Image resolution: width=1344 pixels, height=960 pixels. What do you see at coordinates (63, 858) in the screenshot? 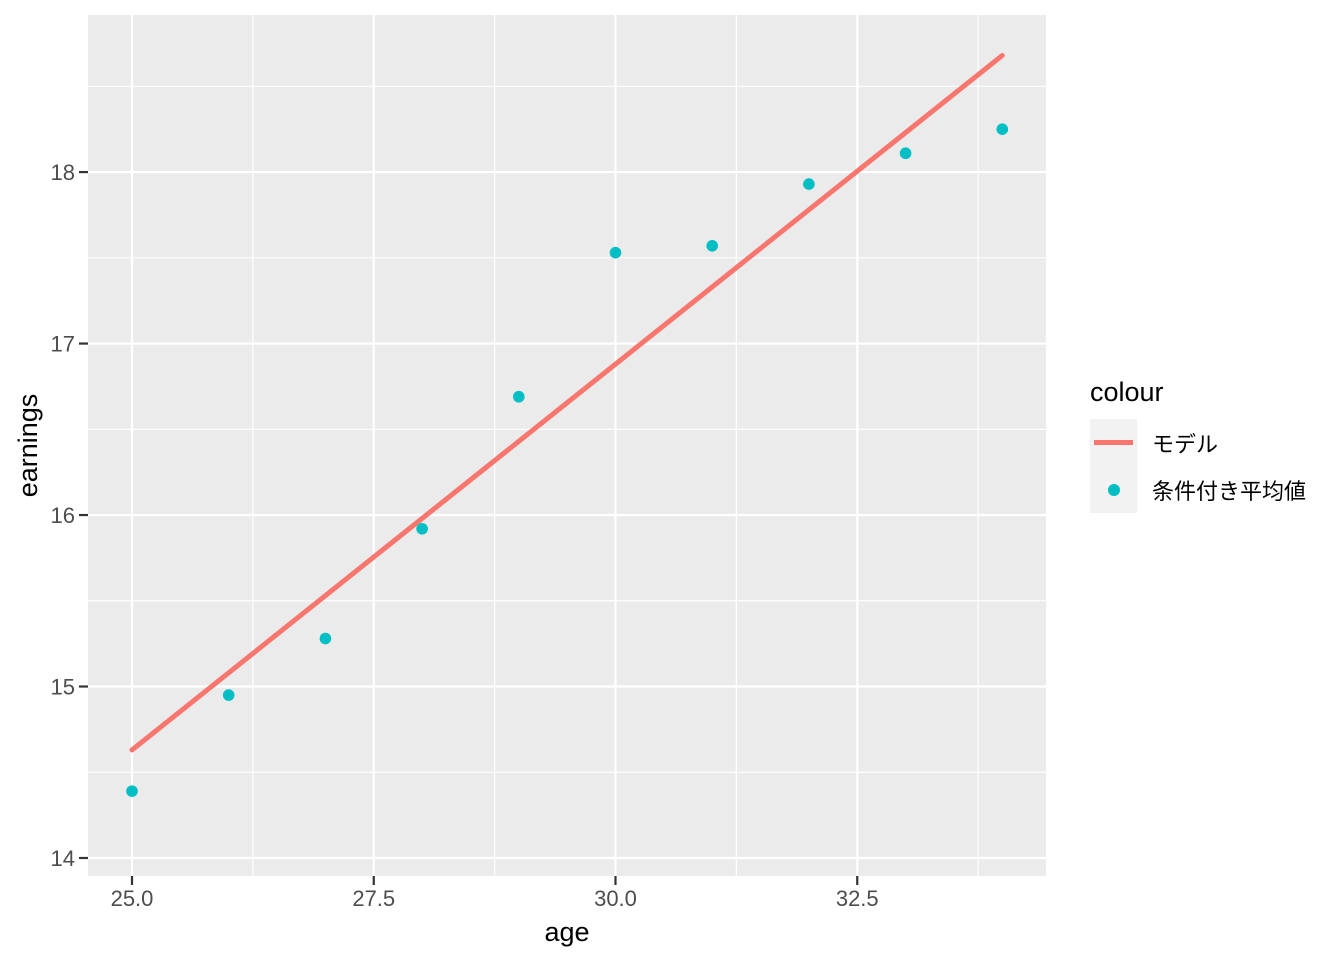
I see `y-tick-label: 14` at bounding box center [63, 858].